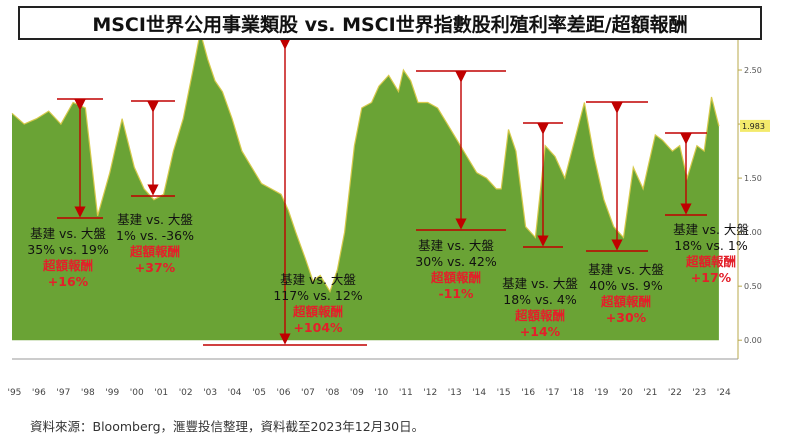 This screenshot has width=799, height=436. Describe the element at coordinates (430, 393) in the screenshot. I see `x-tick-label: '12` at that location.